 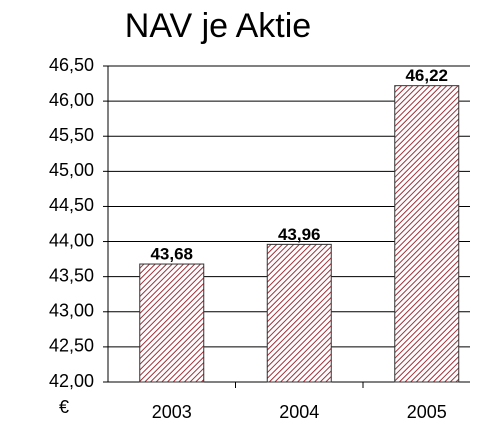 I want to click on y-axis-label: €, so click(x=64, y=407).